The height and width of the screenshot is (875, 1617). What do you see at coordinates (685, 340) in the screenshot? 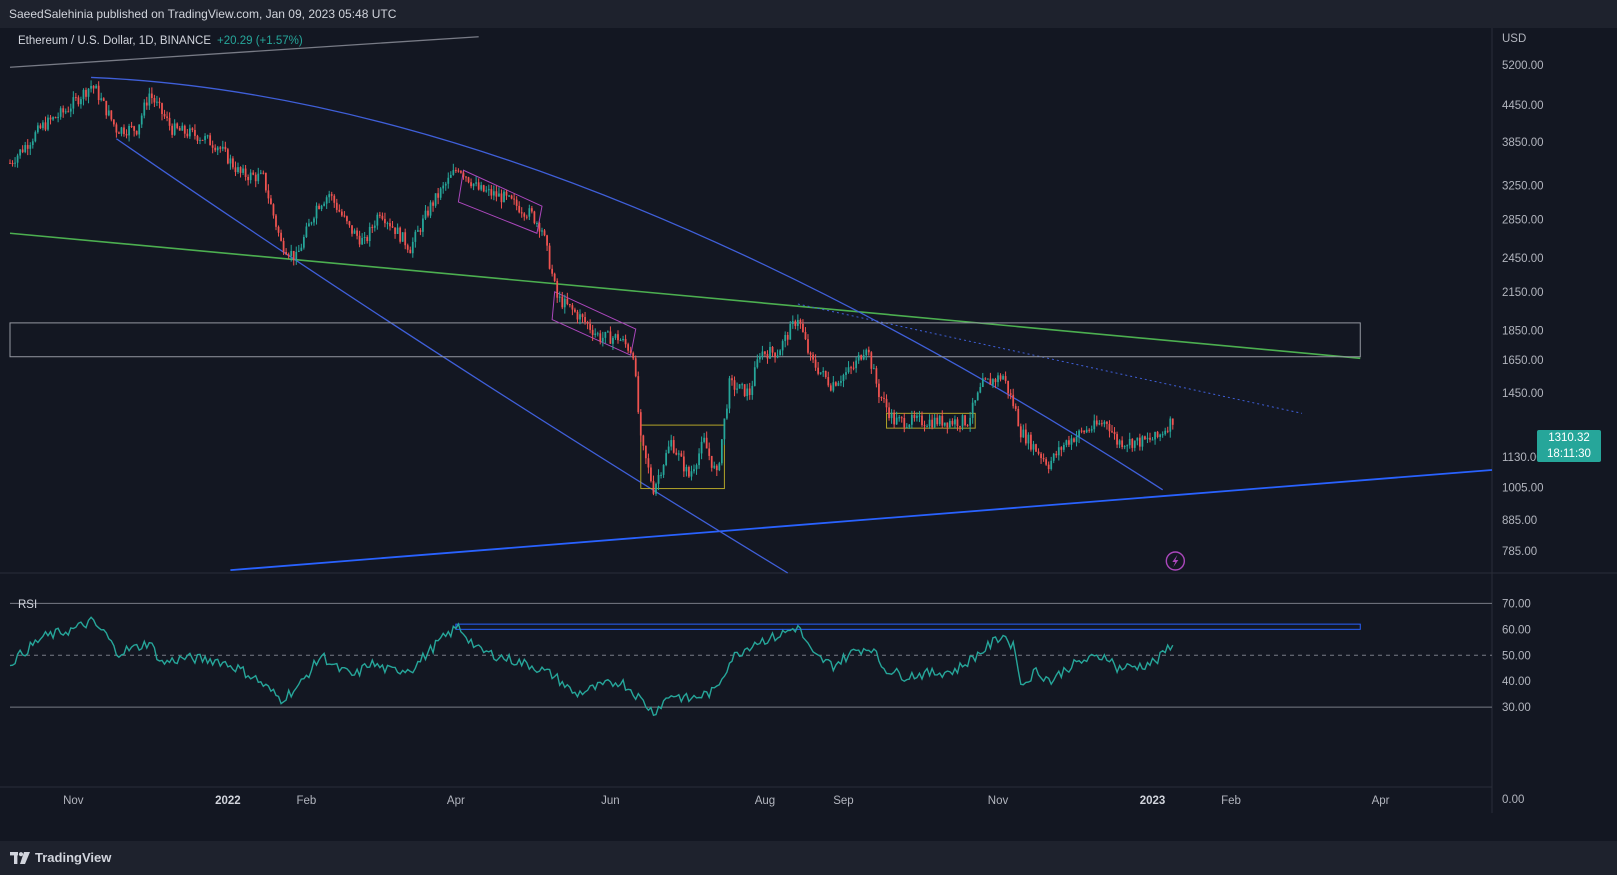
I see `resistance-zone-rectangle` at bounding box center [685, 340].